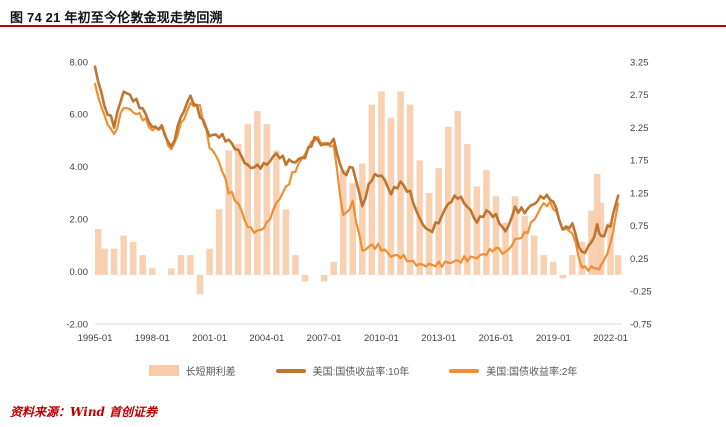 This screenshot has width=726, height=427. What do you see at coordinates (79, 115) in the screenshot?
I see `svg-text: 6.00` at bounding box center [79, 115].